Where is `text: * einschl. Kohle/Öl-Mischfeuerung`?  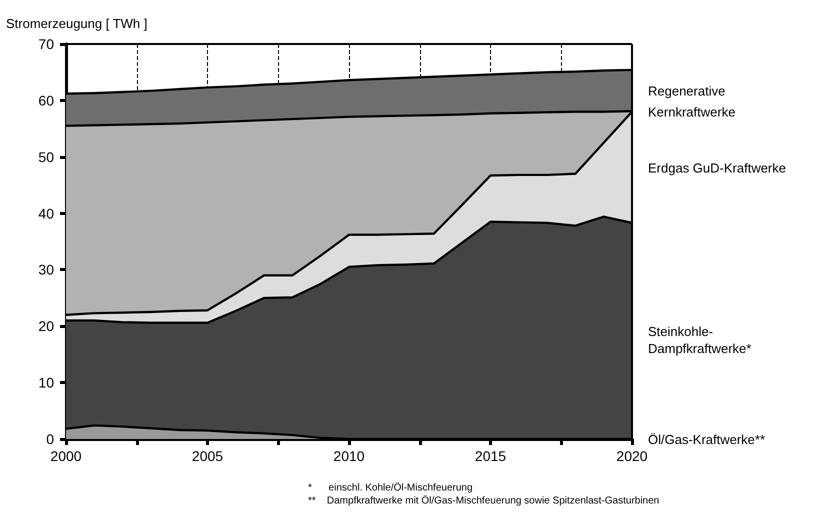 text: * einschl. Kohle/Öl-Mischfeuerung is located at coordinates (390, 488).